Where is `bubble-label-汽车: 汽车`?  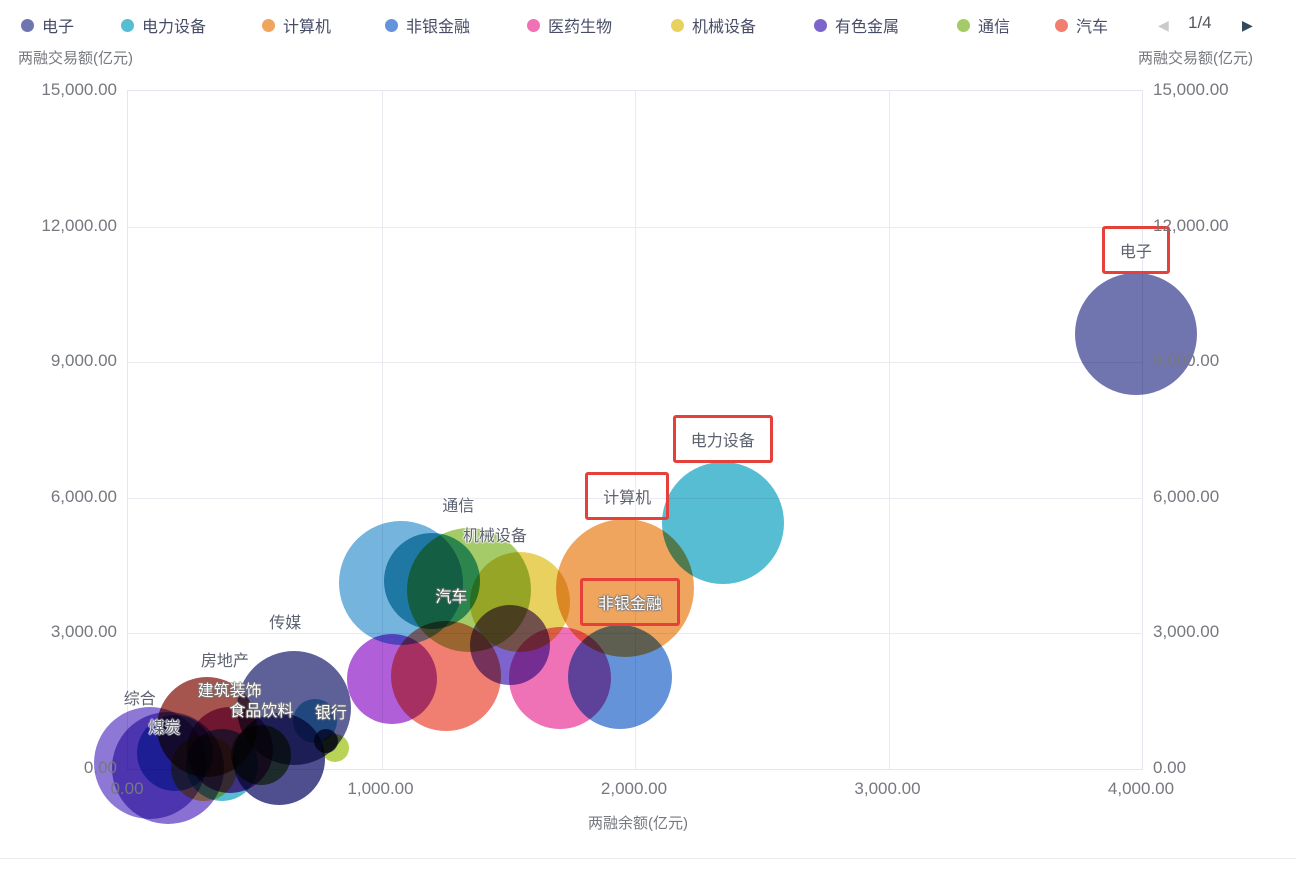
bubble-label-汽车: 汽车 is located at coordinates (451, 597).